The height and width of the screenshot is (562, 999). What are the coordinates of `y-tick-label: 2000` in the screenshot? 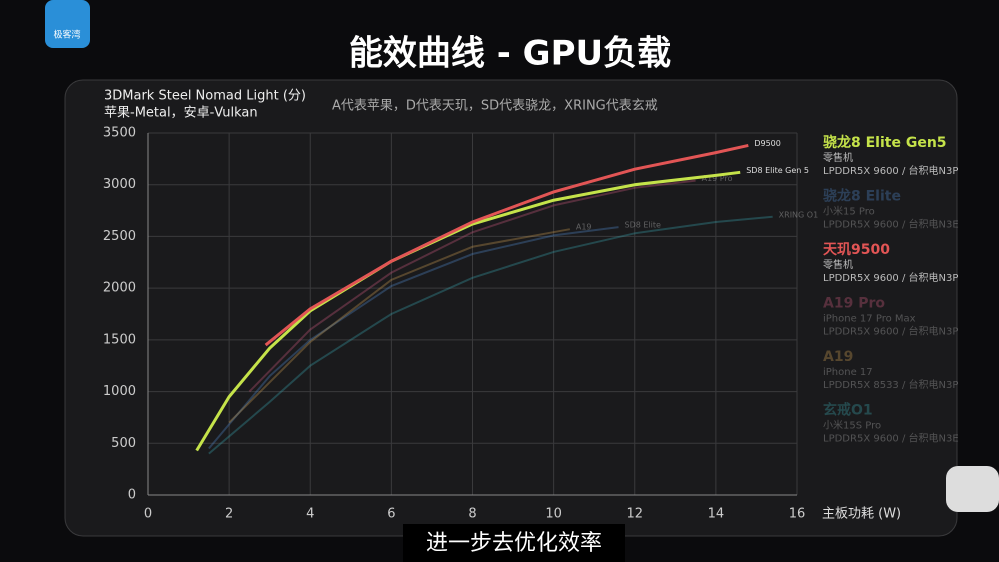 It's located at (119, 288).